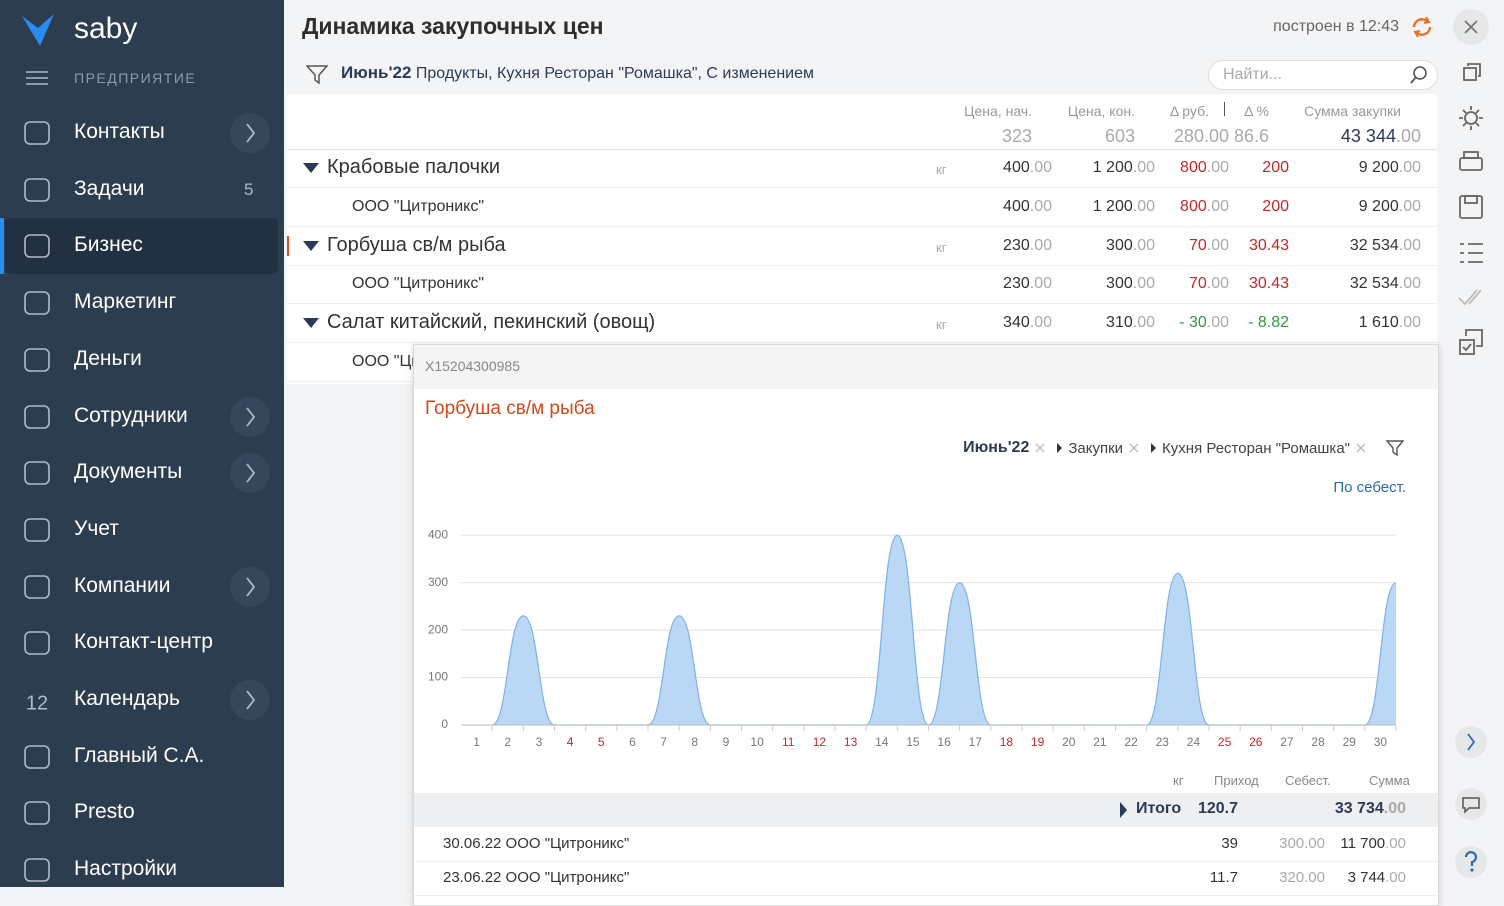 The height and width of the screenshot is (906, 1504). I want to click on crumb: Кухня Ресторан "Ромашка", so click(1256, 448).